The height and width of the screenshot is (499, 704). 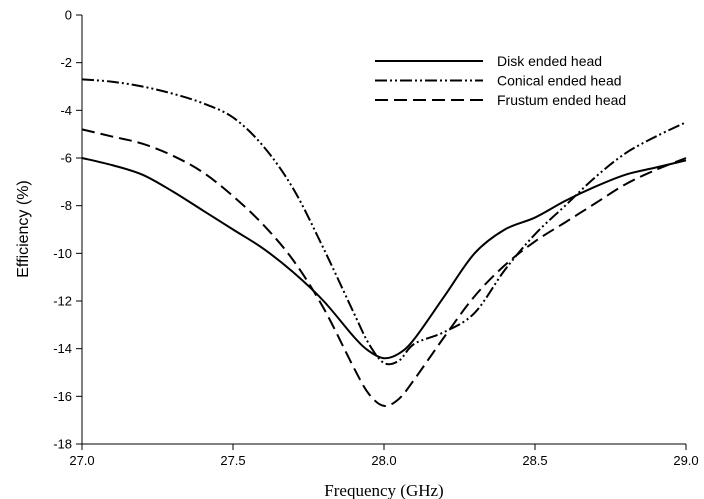 I want to click on legend-label-2: Conical ended head, so click(x=559, y=81).